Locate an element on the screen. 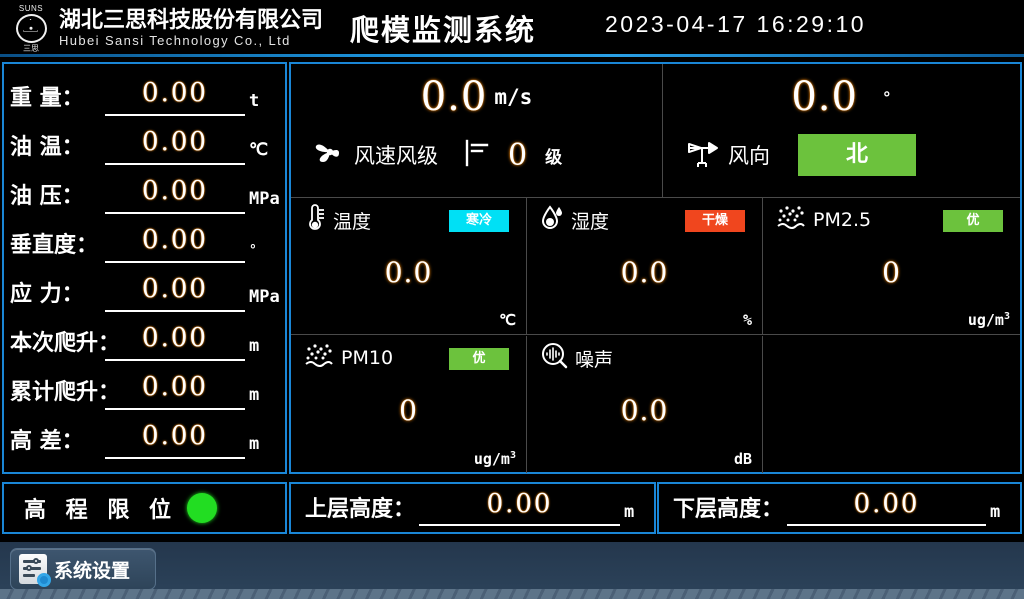 This screenshot has height=599, width=1024. wind-level-unit: 级 is located at coordinates (554, 157).